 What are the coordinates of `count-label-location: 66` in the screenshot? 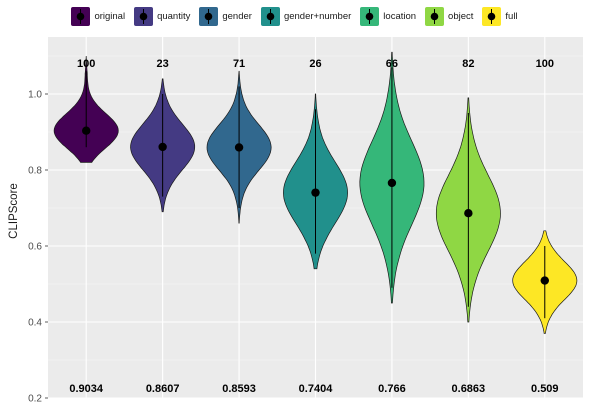 It's located at (392, 64).